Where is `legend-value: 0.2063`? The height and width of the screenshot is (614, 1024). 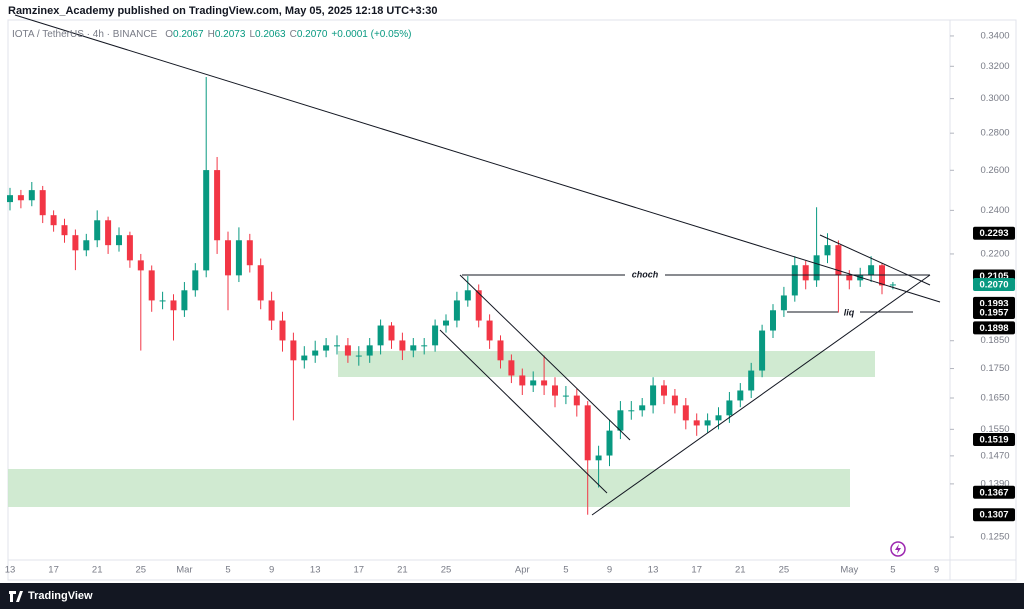
legend-value: 0.2063 is located at coordinates (270, 34).